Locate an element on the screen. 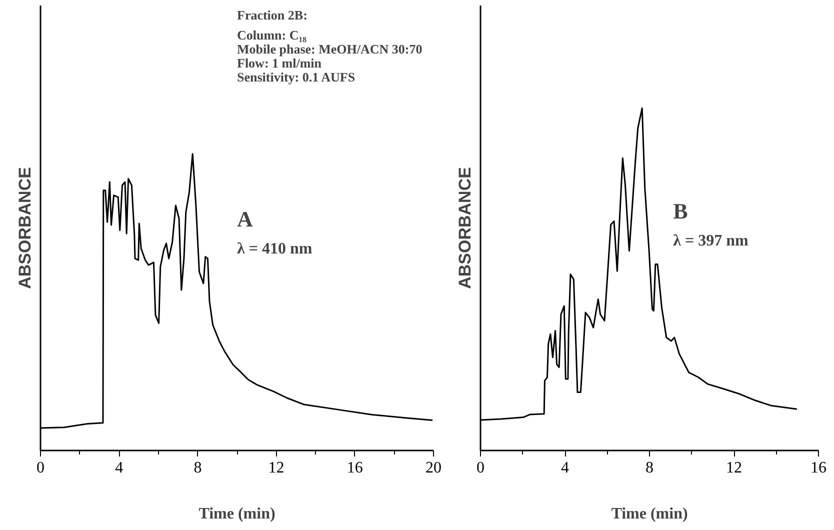 This screenshot has width=834, height=530. annotation: A is located at coordinates (245, 219).